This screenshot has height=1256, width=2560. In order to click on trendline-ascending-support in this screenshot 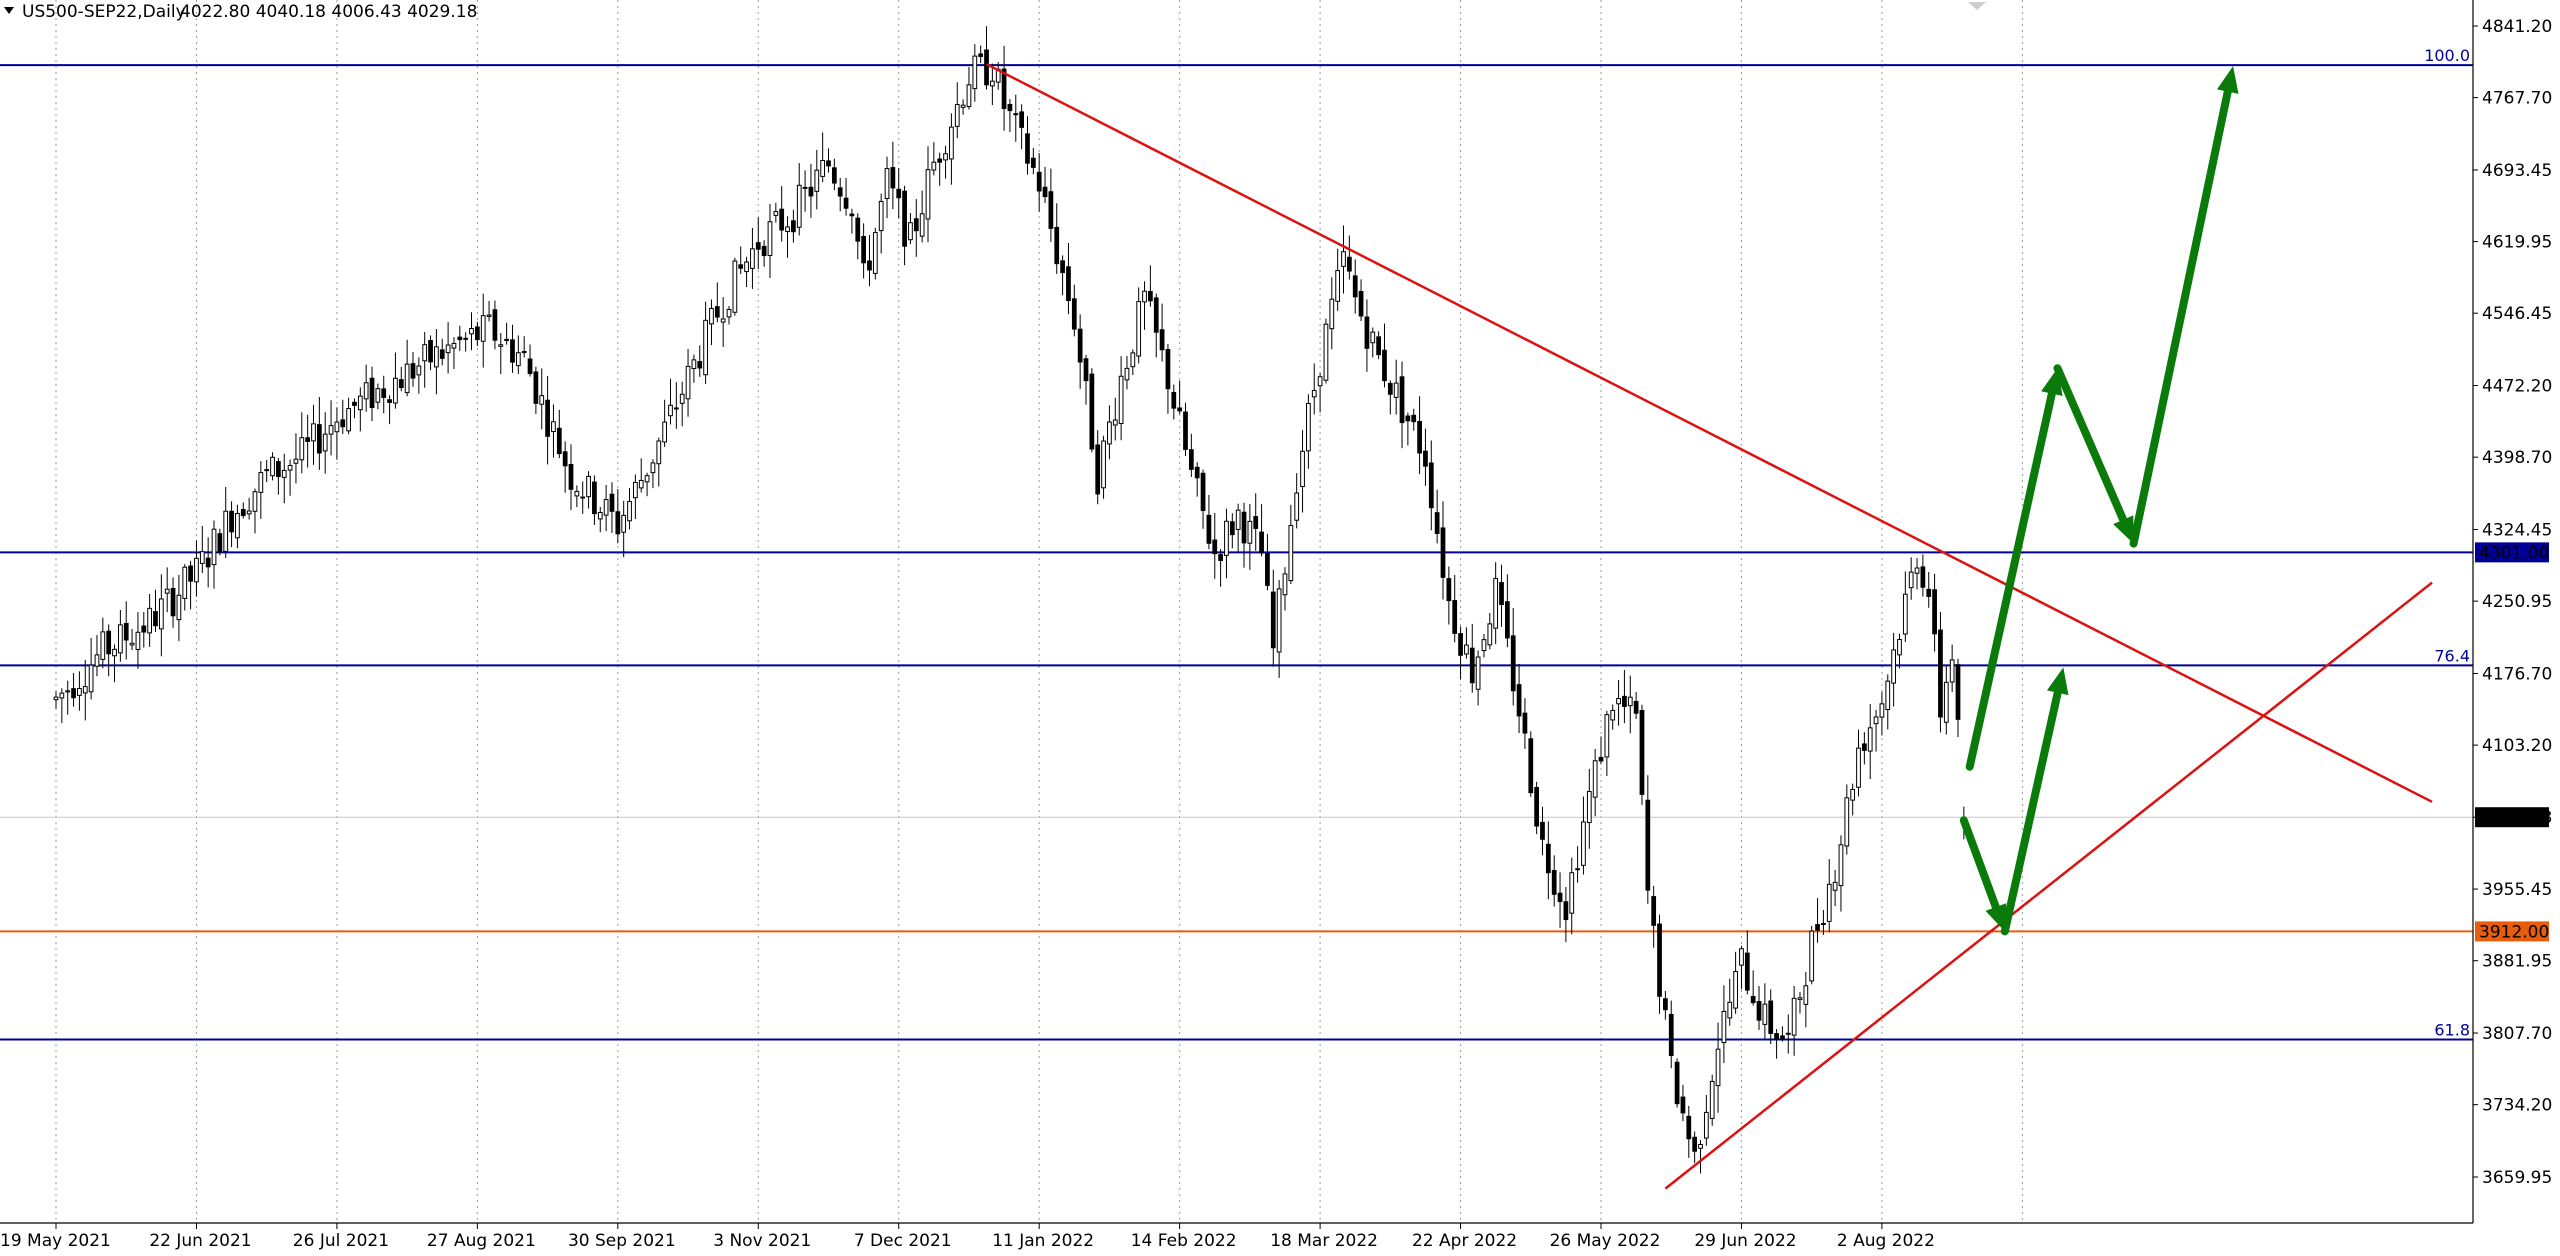, I will do `click(2048, 885)`.